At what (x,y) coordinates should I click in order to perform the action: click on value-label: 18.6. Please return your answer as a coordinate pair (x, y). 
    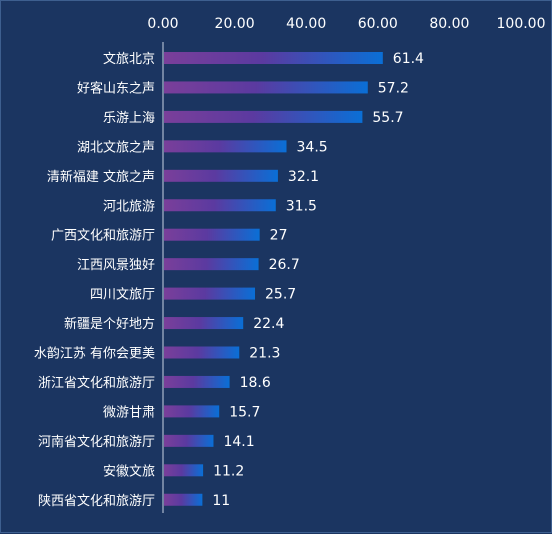
    Looking at the image, I should click on (255, 383).